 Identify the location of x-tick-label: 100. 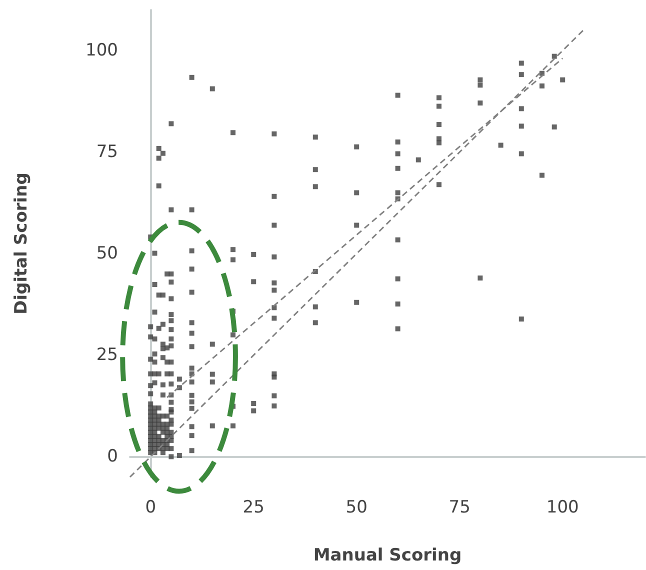
(562, 508).